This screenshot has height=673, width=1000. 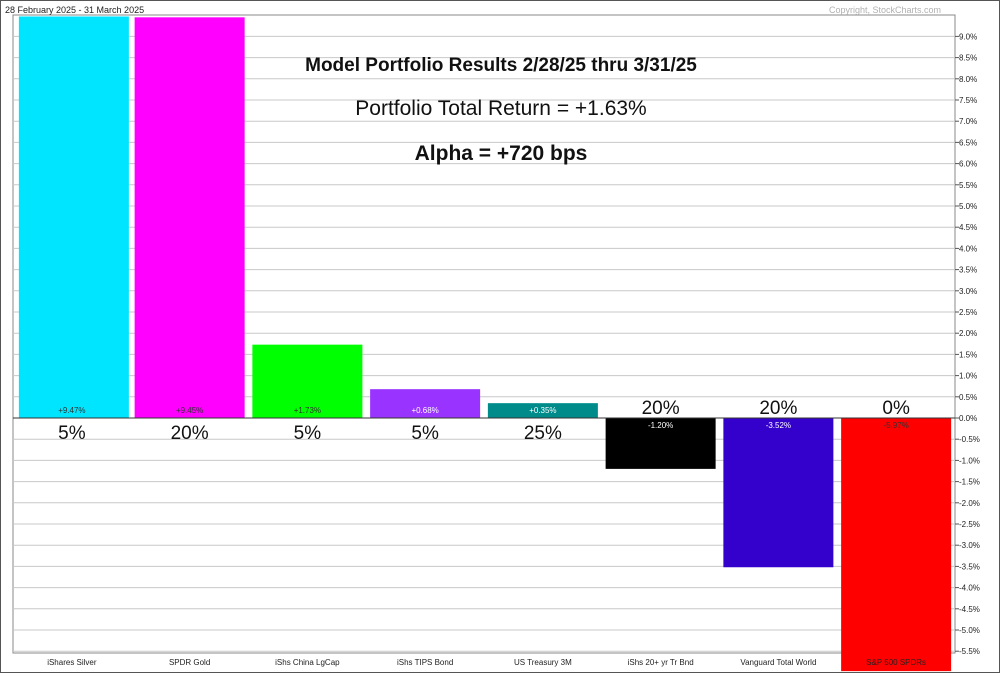 What do you see at coordinates (968, 142) in the screenshot?
I see `y-tick-label: 6.5%` at bounding box center [968, 142].